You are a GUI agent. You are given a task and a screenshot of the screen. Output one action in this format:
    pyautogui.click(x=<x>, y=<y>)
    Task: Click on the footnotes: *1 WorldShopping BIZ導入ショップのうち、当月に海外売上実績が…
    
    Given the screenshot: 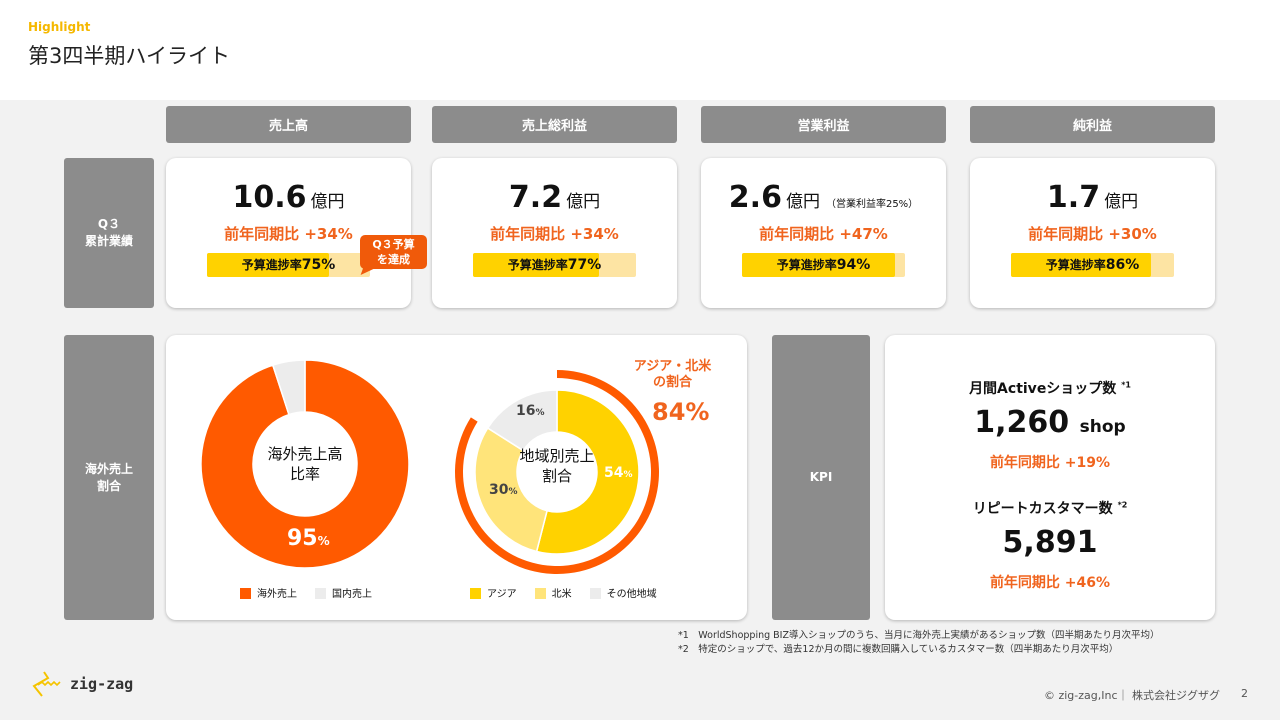 What is the action you would take?
    pyautogui.click(x=918, y=643)
    